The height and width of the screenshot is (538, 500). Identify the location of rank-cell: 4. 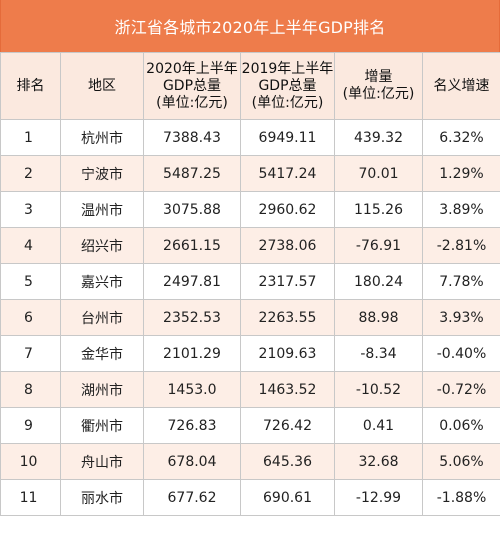
(30, 245).